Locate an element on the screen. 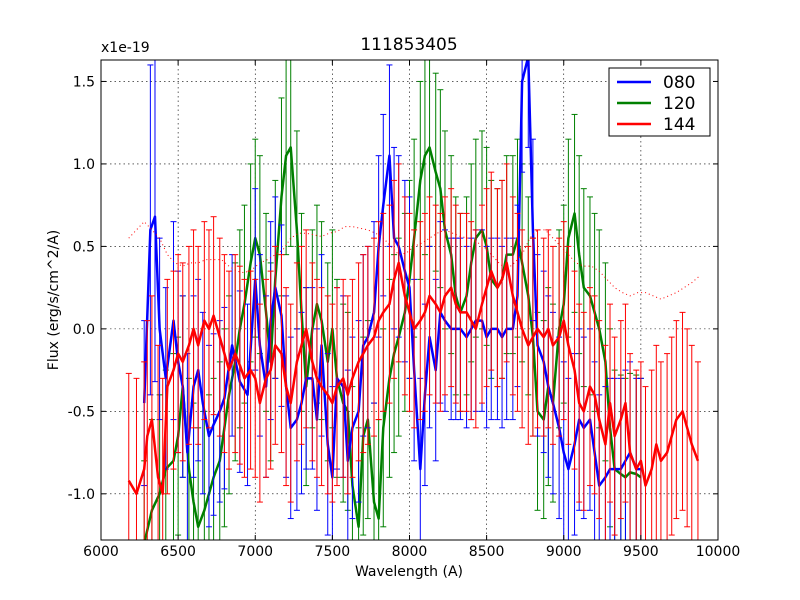 The image size is (800, 600). x-tick-label: 9000 is located at coordinates (564, 552).